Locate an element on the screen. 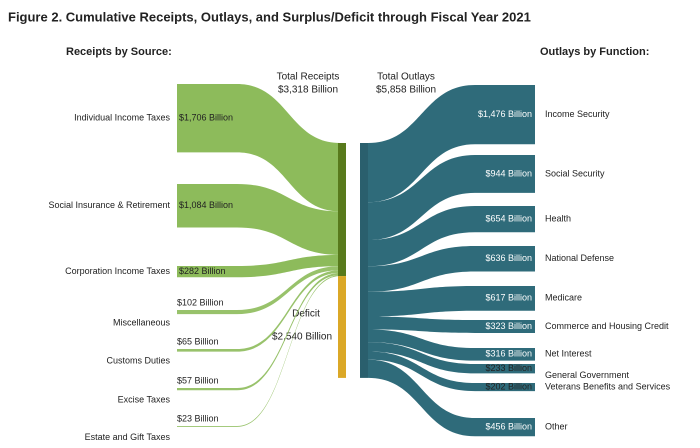  outlay-value-label: $1,476 Billion is located at coordinates (505, 114).